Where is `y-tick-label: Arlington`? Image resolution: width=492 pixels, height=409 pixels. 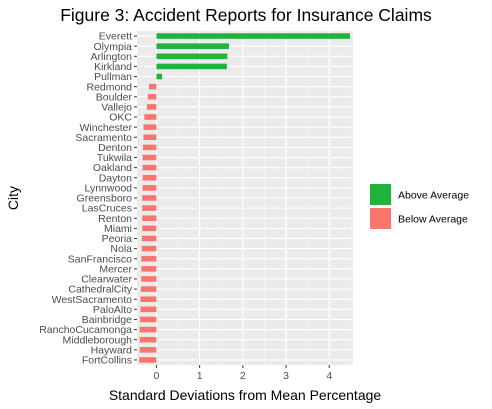 y-tick-label: Arlington is located at coordinates (112, 57).